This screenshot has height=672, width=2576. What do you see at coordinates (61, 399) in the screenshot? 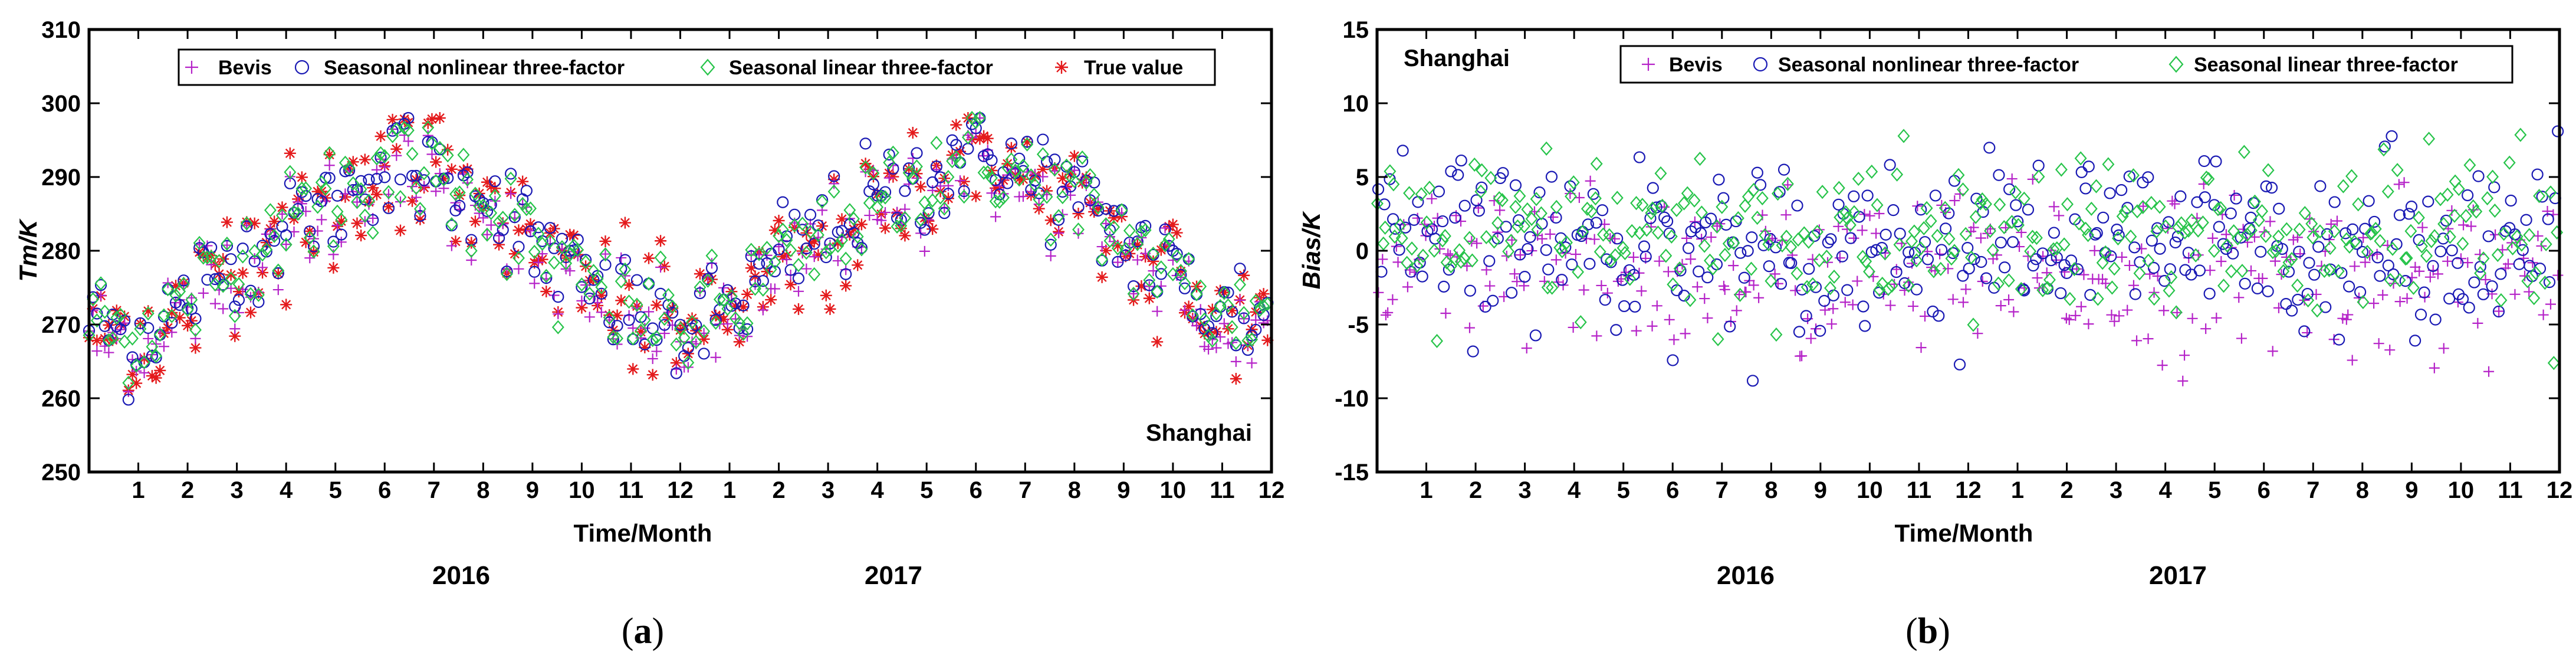
I see `panel-a-y-tick-label: 260` at bounding box center [61, 399].